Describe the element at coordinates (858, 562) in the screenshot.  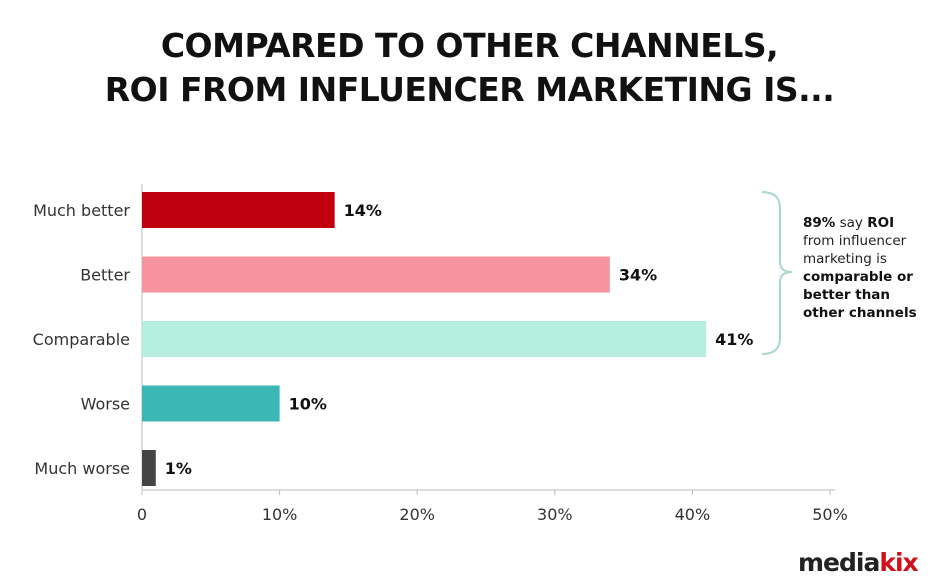
I see `mediakix-logo: mediakix` at that location.